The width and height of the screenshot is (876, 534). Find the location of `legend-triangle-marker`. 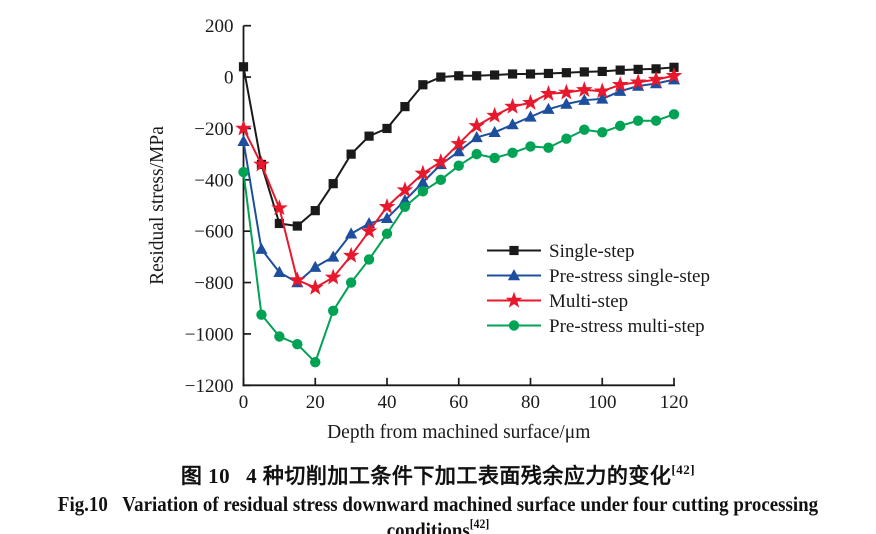

legend-triangle-marker is located at coordinates (514, 275).